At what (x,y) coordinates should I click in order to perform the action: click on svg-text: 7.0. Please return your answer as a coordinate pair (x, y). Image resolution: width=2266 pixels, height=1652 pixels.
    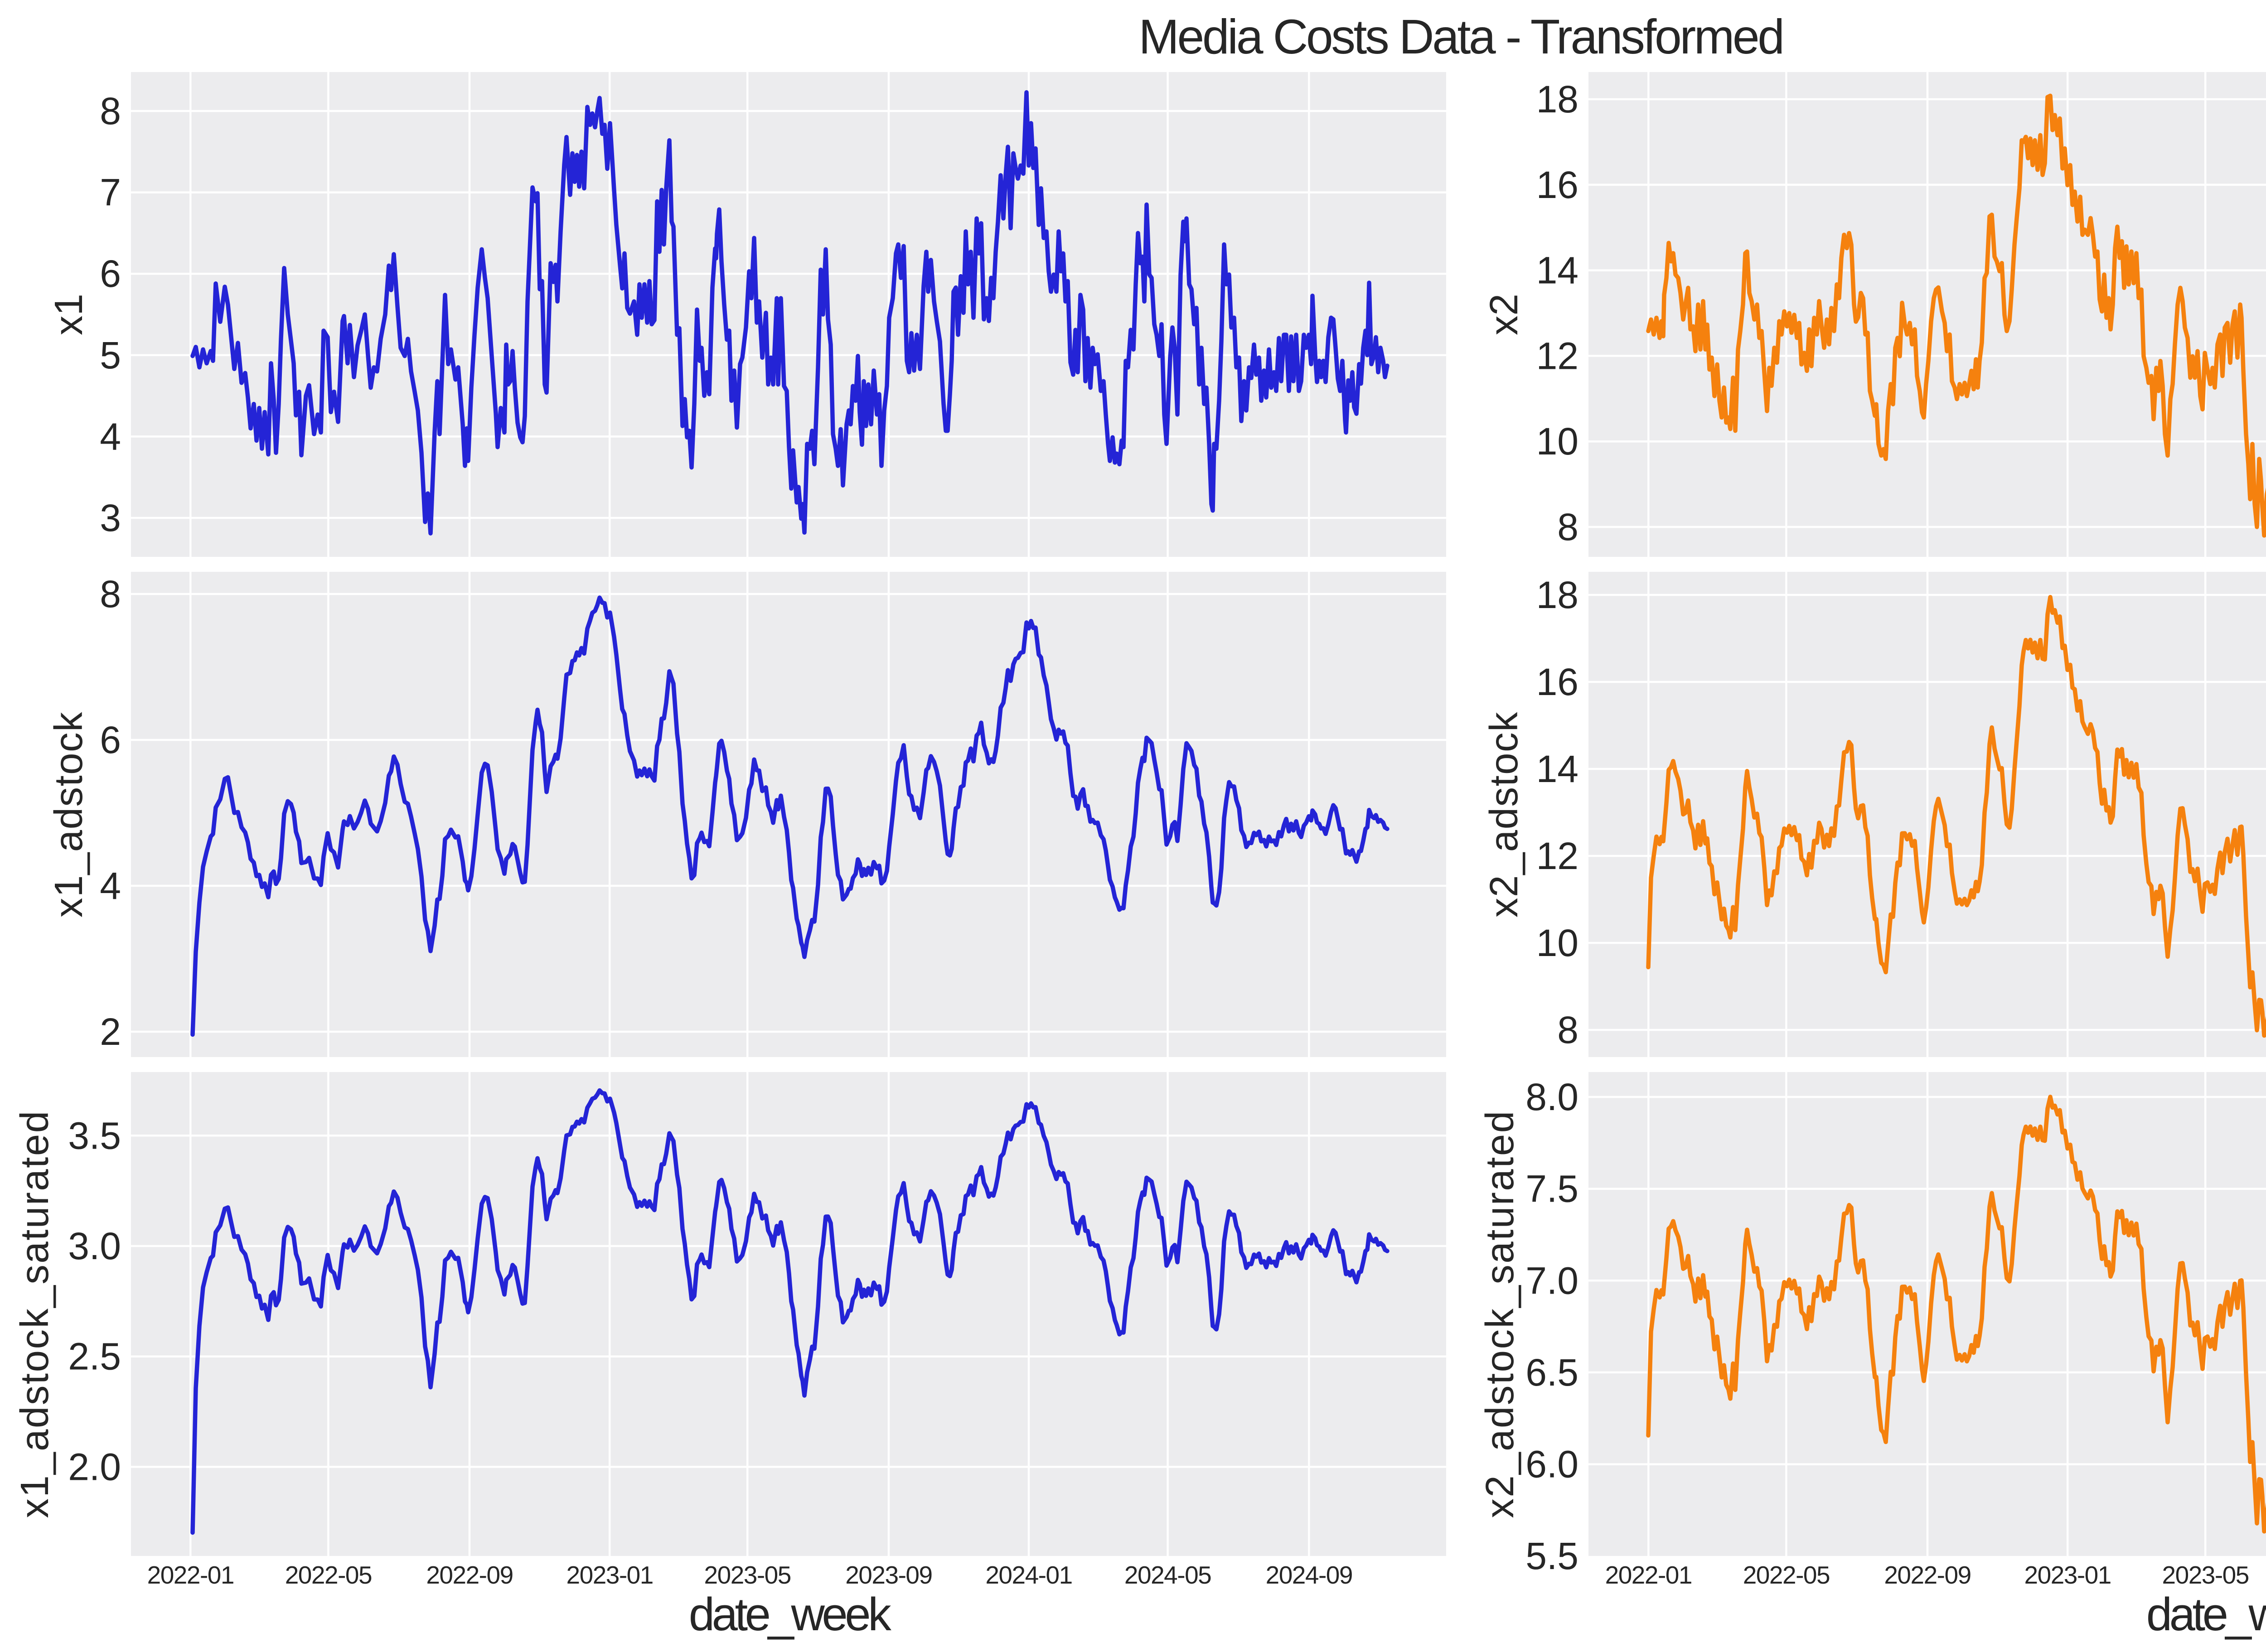
    Looking at the image, I should click on (1551, 1280).